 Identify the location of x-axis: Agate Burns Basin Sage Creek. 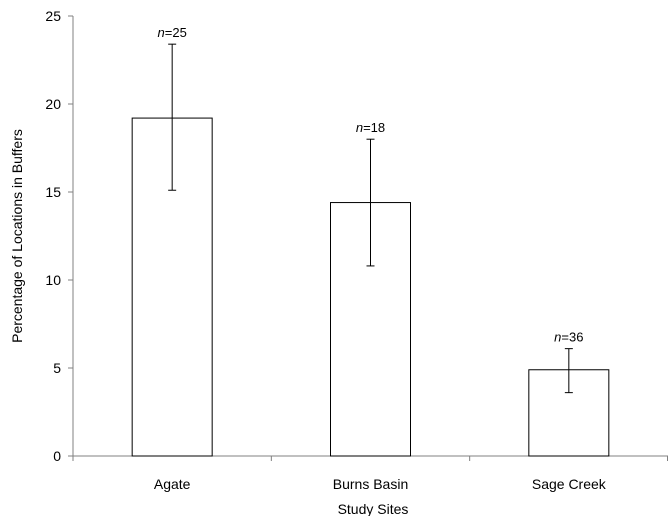
(370, 473).